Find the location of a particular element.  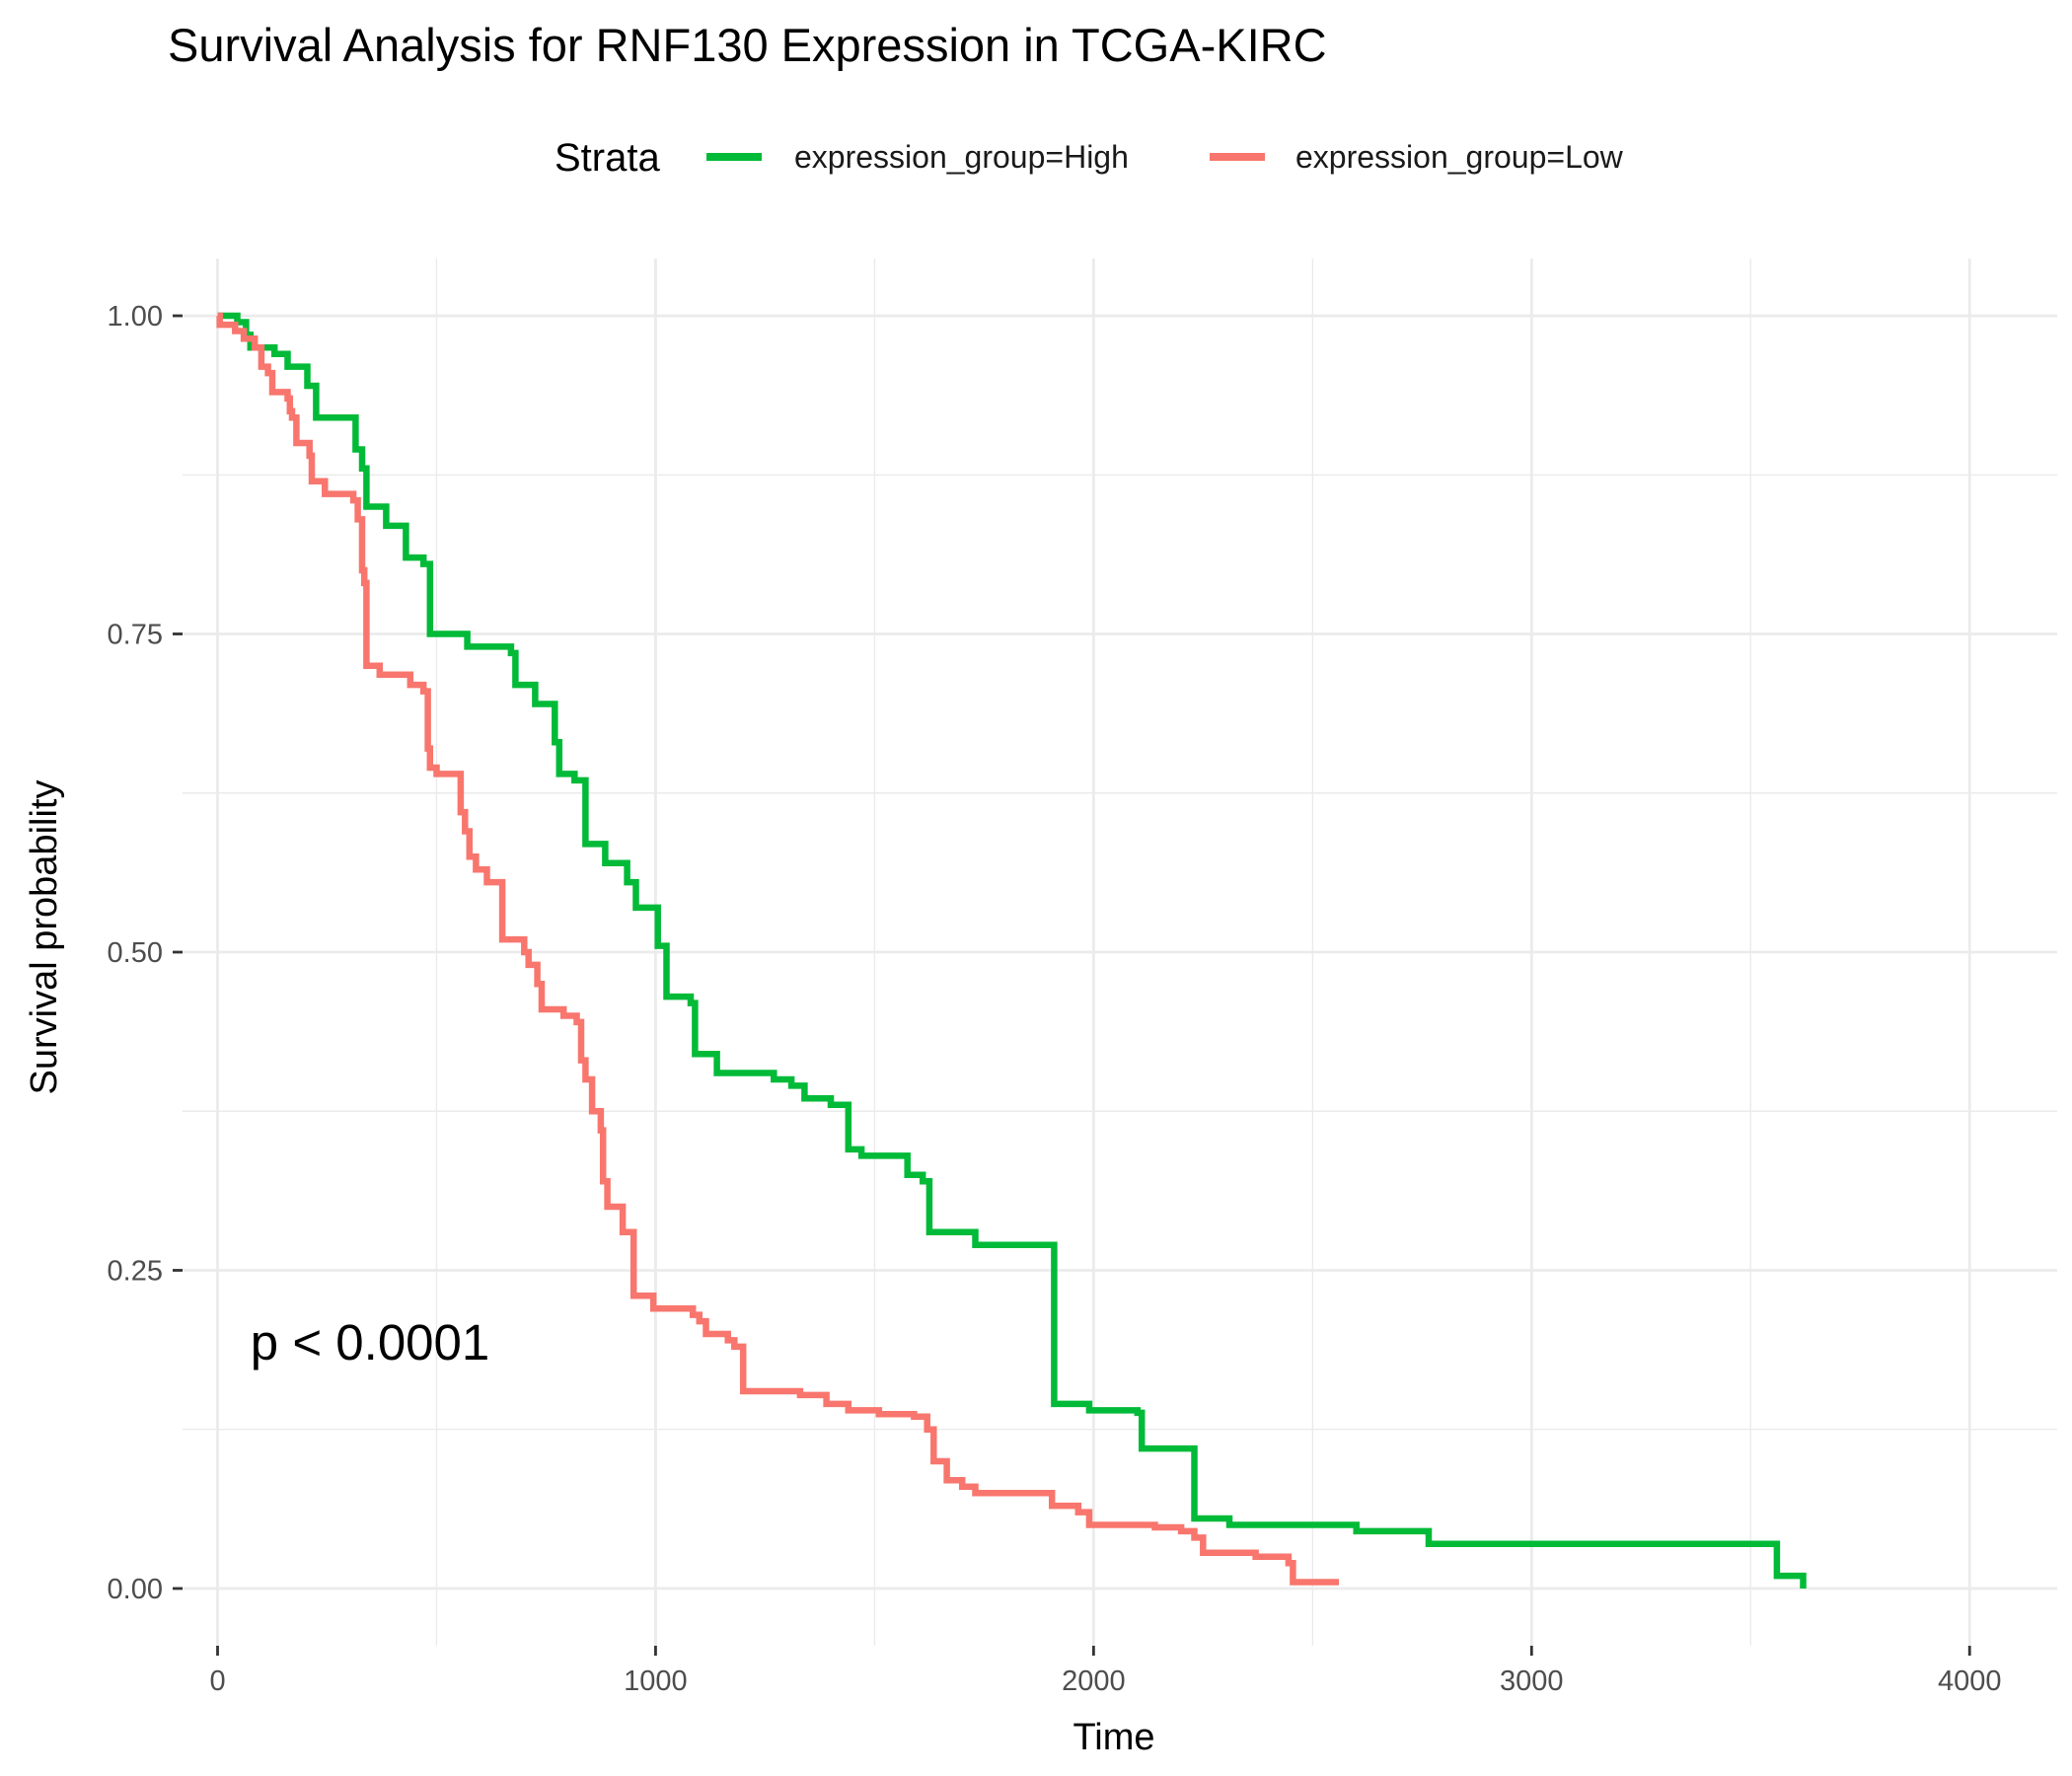

y-tick-label: 0.00 is located at coordinates (136, 1589).